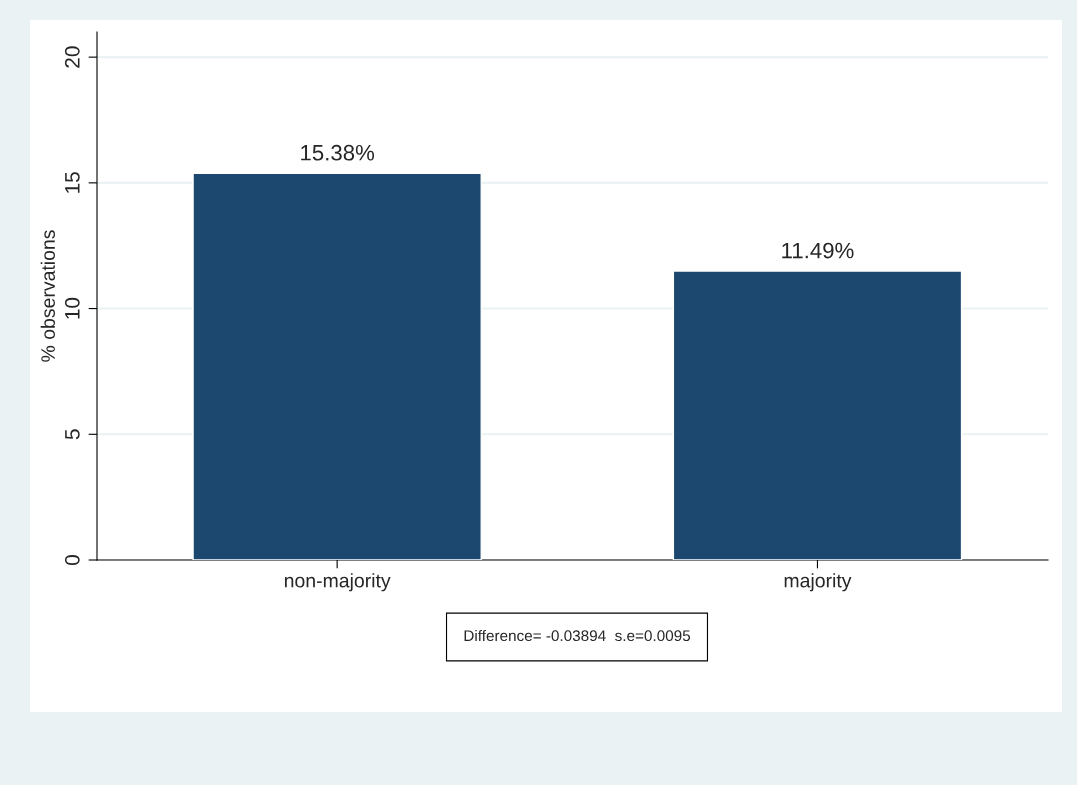 This screenshot has height=785, width=1077. I want to click on y-tick-label: 5, so click(72, 434).